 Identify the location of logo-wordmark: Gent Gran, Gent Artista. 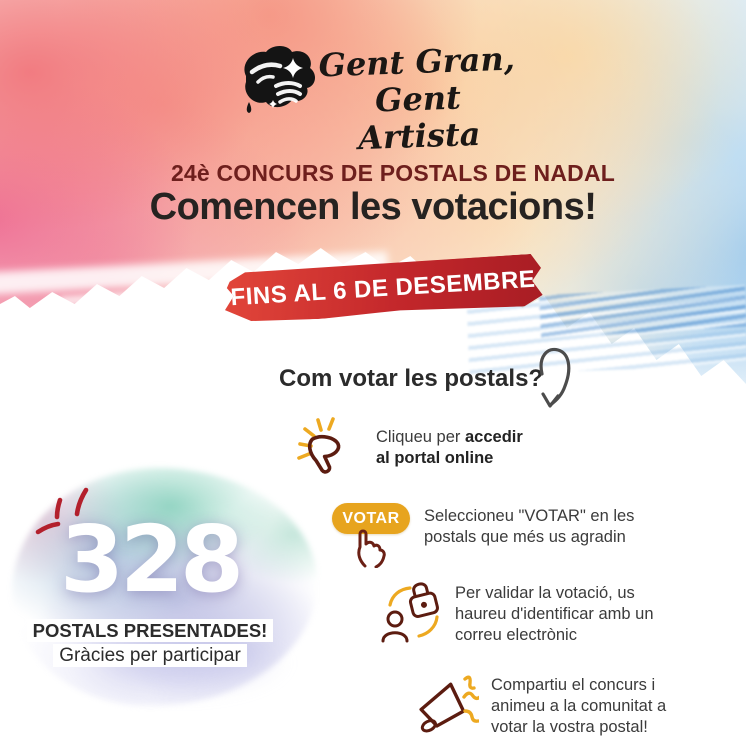
(418, 99).